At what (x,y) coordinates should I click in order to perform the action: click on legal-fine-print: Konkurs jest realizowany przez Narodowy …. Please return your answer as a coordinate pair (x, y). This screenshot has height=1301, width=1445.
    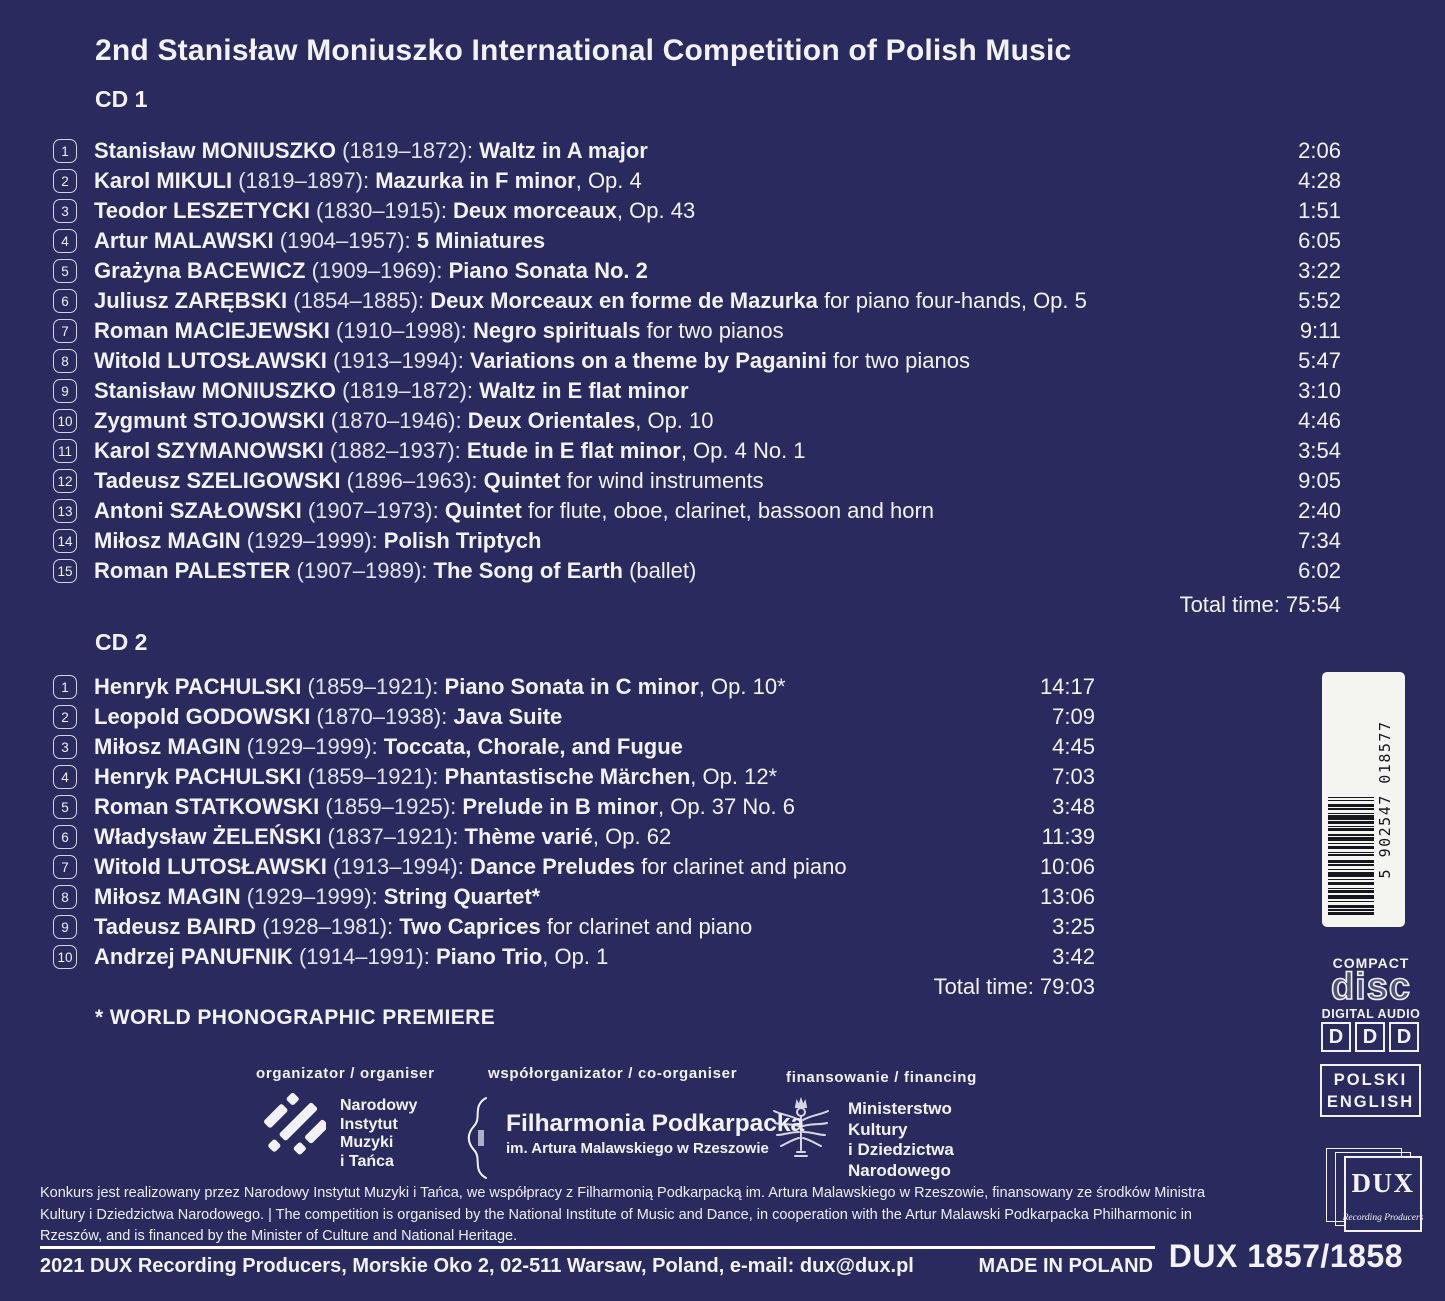
    Looking at the image, I should click on (623, 1214).